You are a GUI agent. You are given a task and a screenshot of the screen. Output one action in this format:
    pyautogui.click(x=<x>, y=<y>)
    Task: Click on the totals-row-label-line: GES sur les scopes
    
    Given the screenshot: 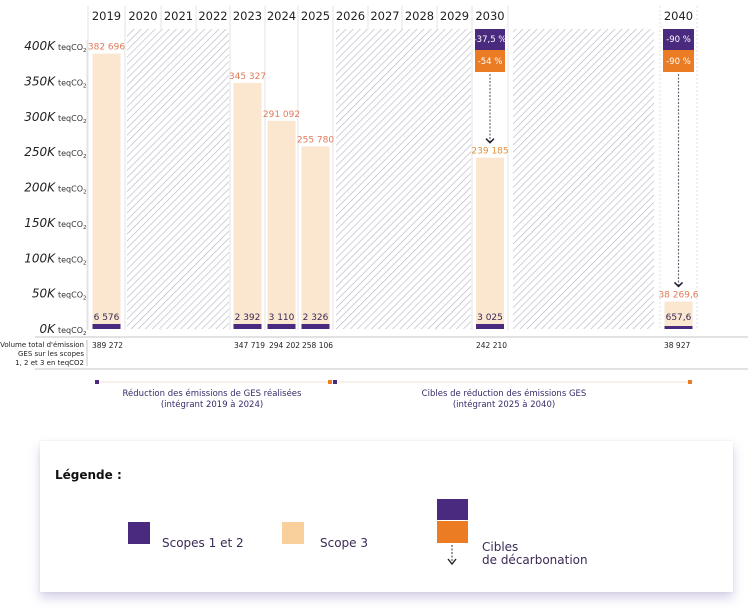 What is the action you would take?
    pyautogui.click(x=51, y=354)
    